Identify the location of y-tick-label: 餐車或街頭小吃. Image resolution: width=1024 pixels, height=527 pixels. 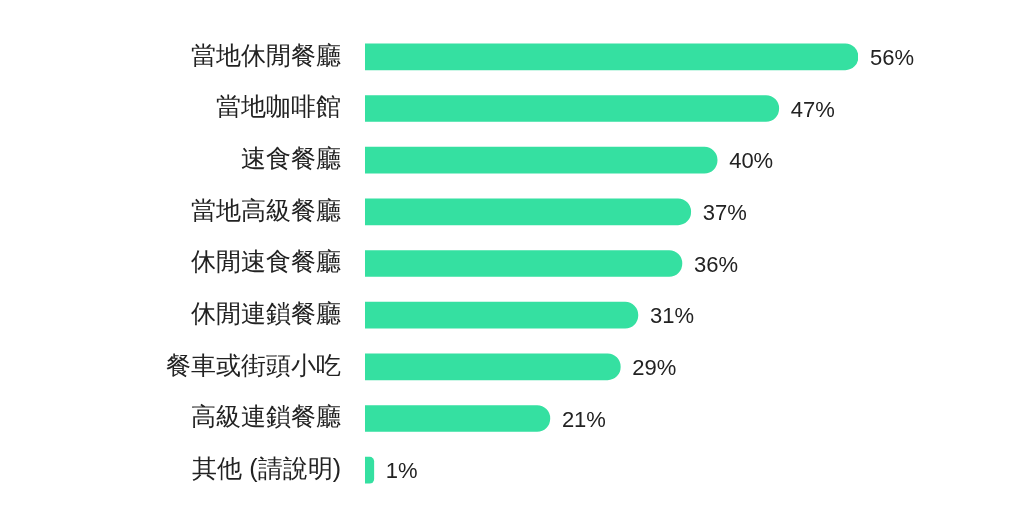
(253, 364).